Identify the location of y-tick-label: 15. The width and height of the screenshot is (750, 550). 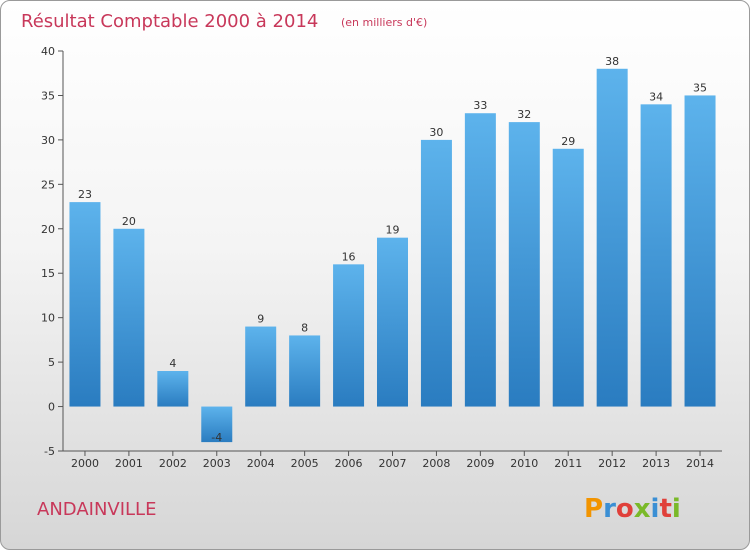
(48, 273).